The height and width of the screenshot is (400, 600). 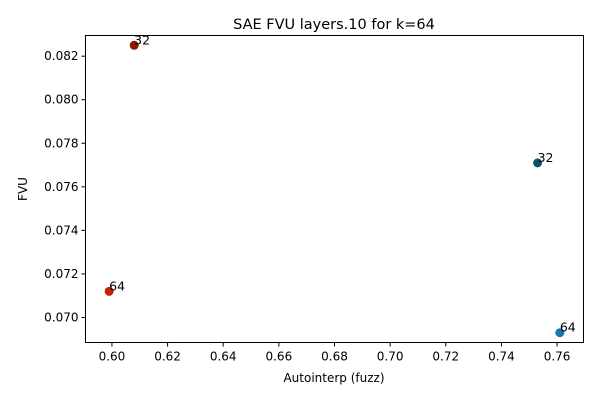 I want to click on x-tick-label: 0.68, so click(x=334, y=357).